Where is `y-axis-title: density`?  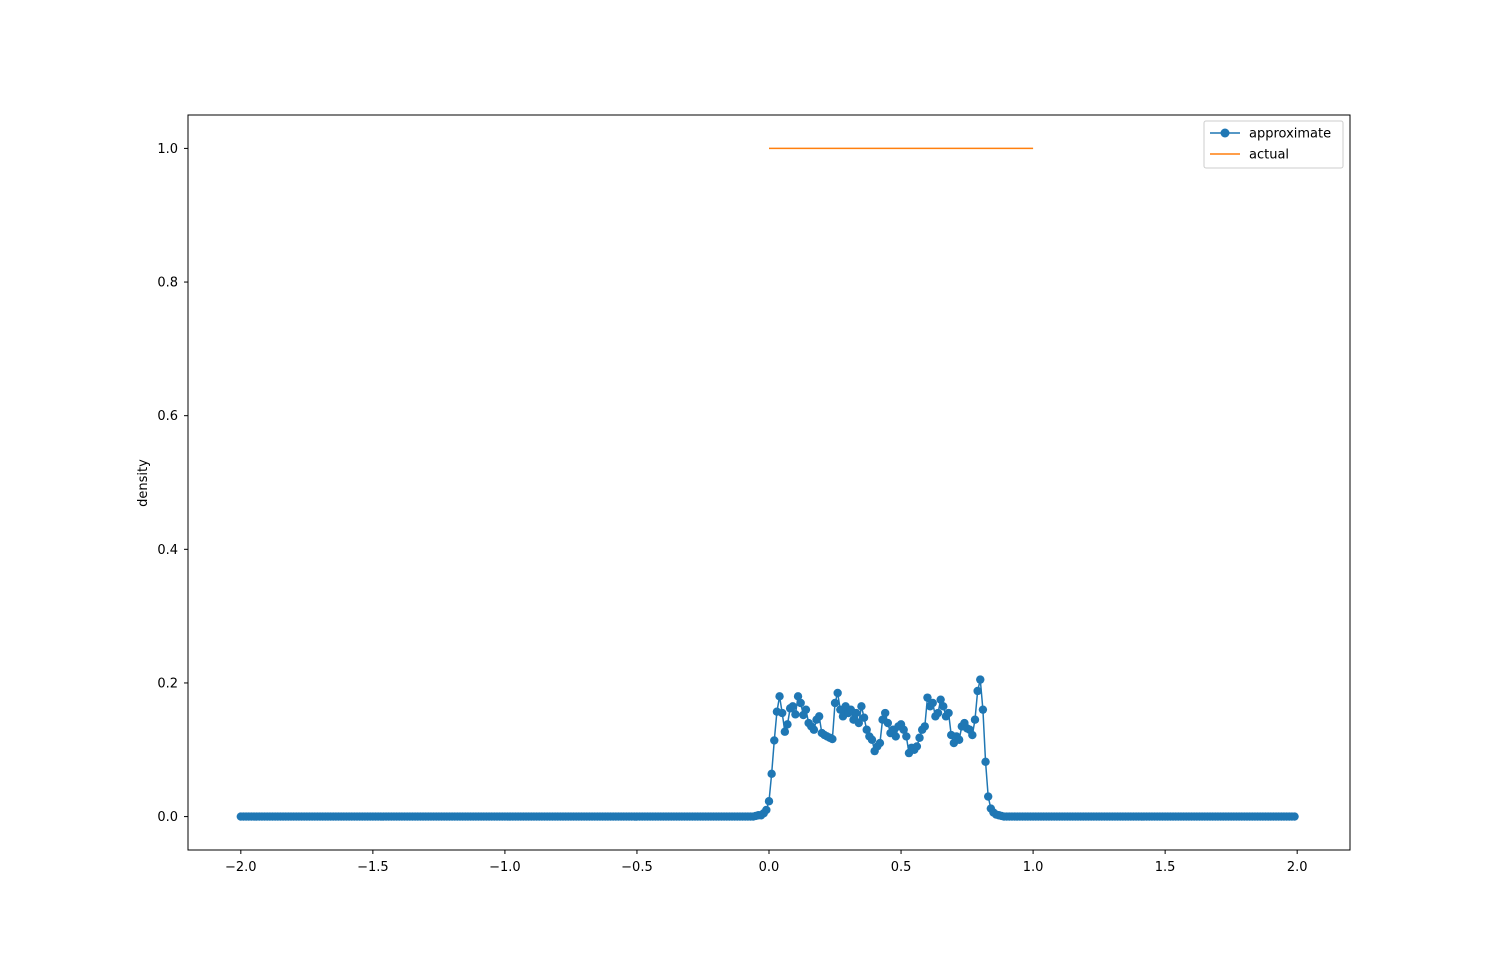
y-axis-title: density is located at coordinates (143, 483).